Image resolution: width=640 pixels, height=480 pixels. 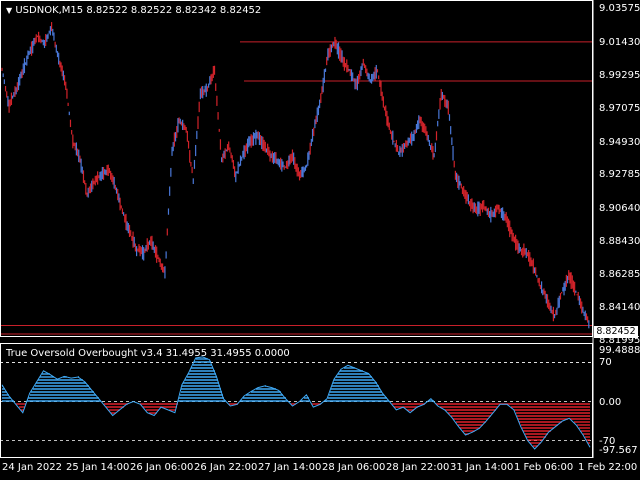 What do you see at coordinates (605, 362) in the screenshot?
I see `oscillator-tick-label: 70` at bounding box center [605, 362].